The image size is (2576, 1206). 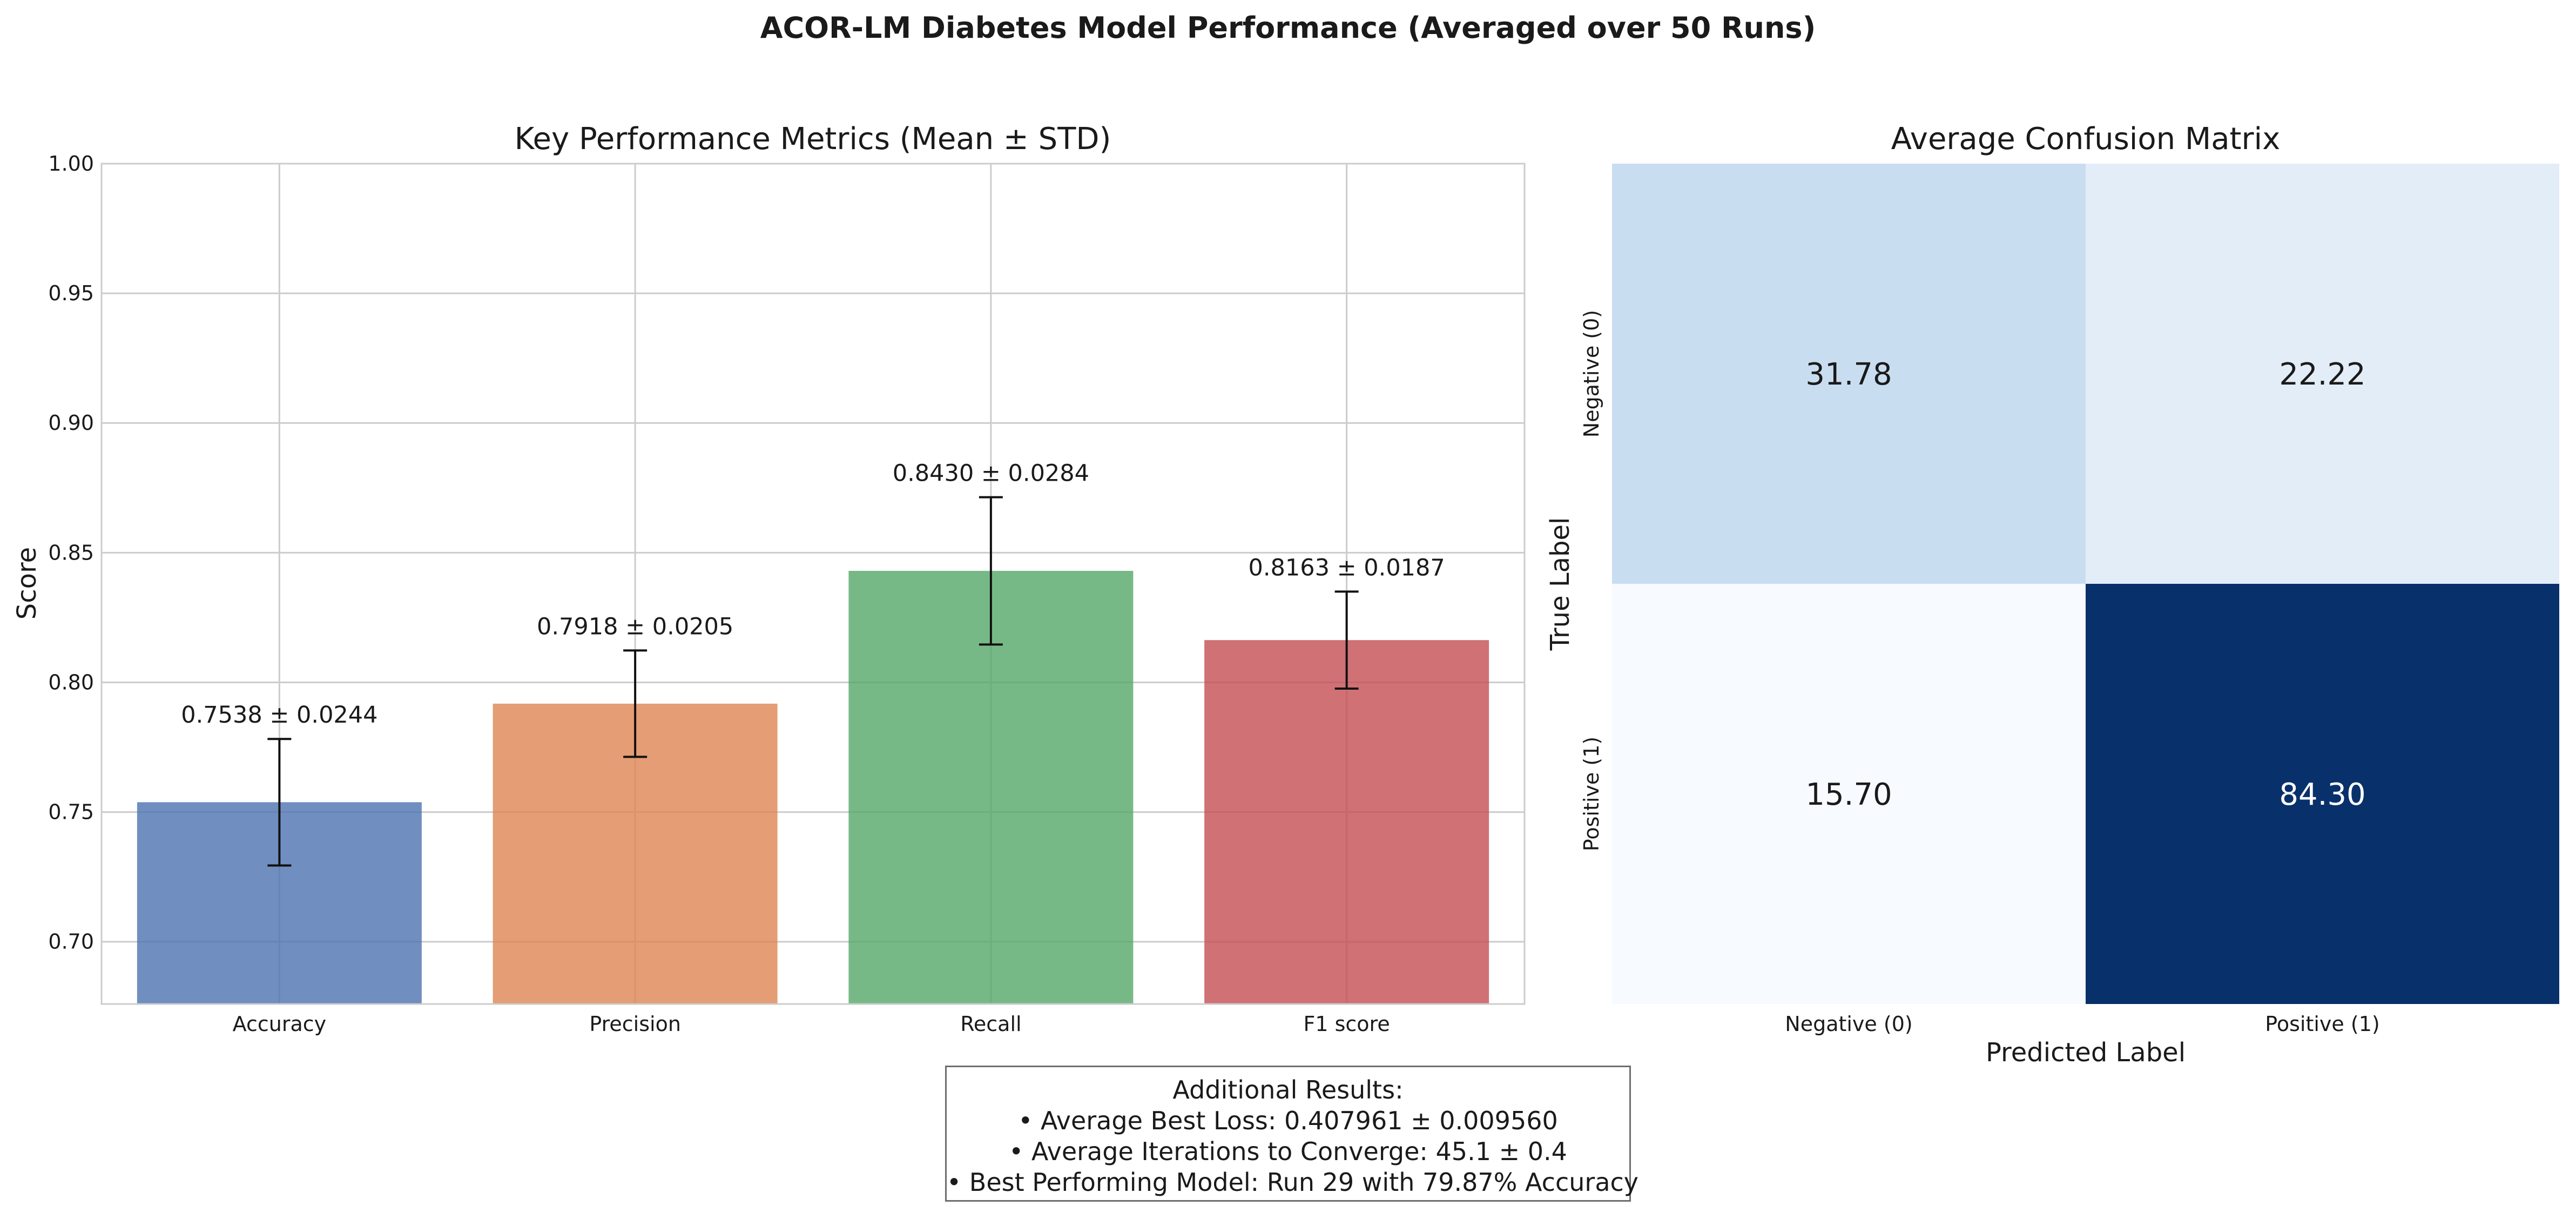 What do you see at coordinates (71, 164) in the screenshot?
I see `y-tick-label: 1.00` at bounding box center [71, 164].